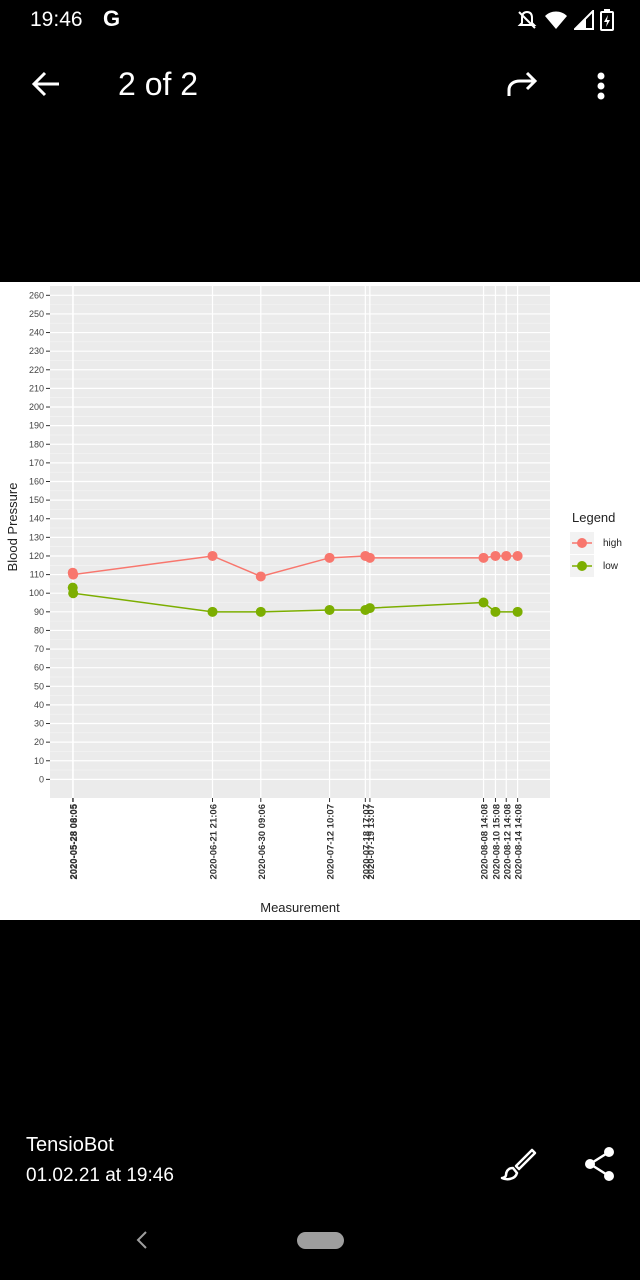 The width and height of the screenshot is (640, 1280). Describe the element at coordinates (37, 575) in the screenshot. I see `y-tick-label: 110` at that location.